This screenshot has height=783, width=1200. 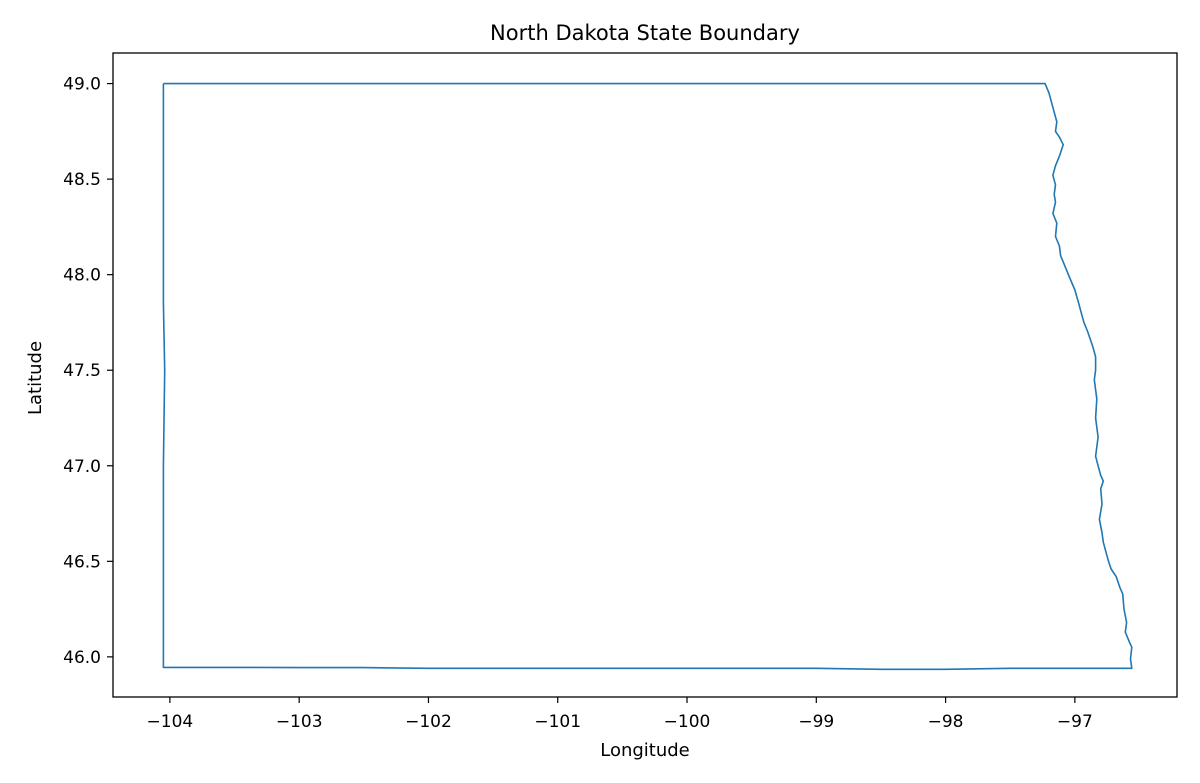 What do you see at coordinates (82, 276) in the screenshot?
I see `y-tick-label: 48.0` at bounding box center [82, 276].